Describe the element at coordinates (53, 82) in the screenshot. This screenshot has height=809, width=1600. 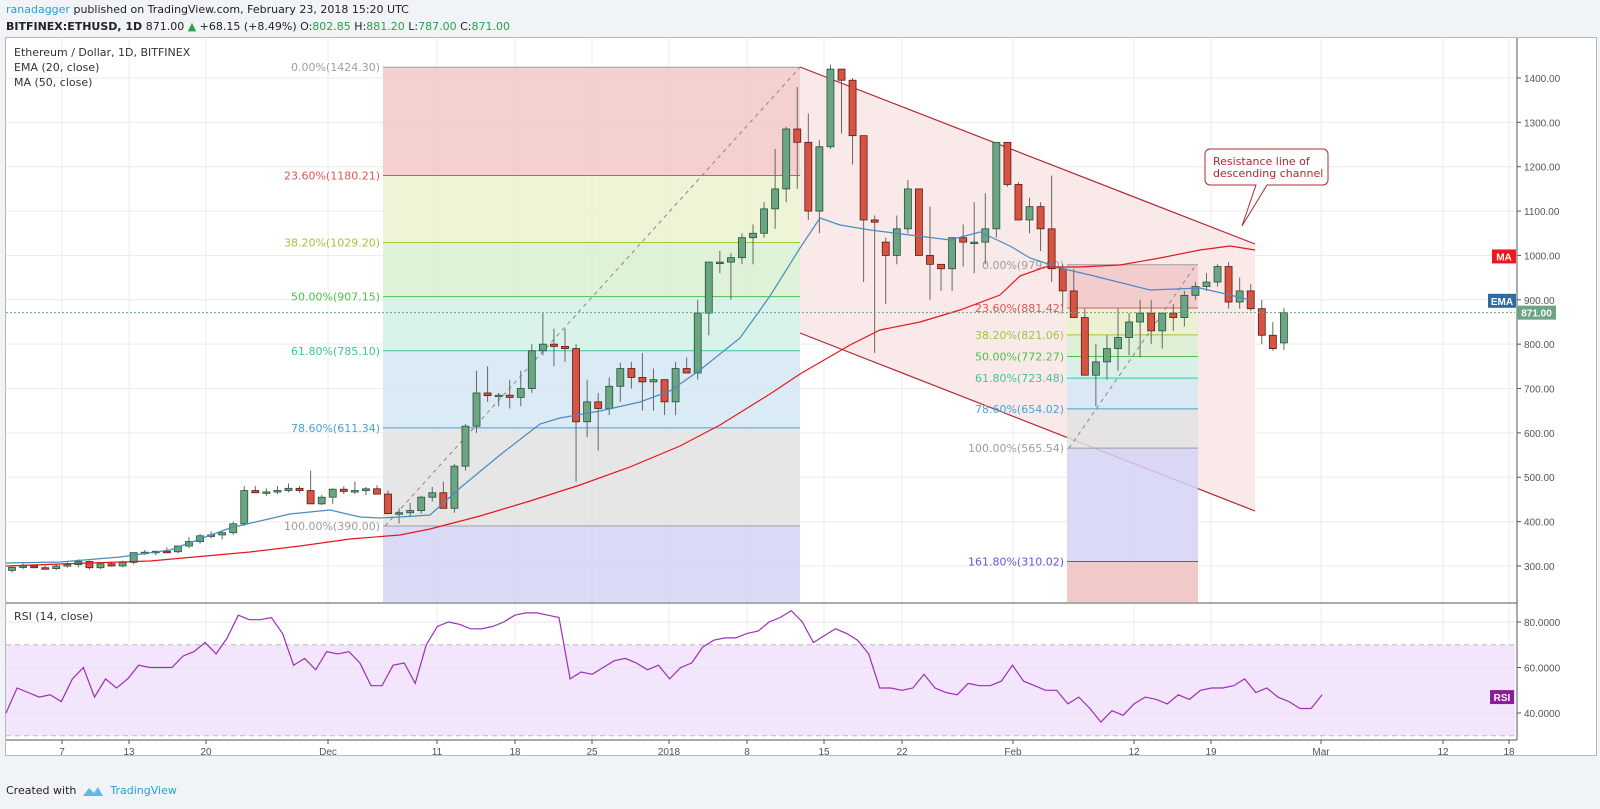
I see `ma-legend: MA (50, close)` at that location.